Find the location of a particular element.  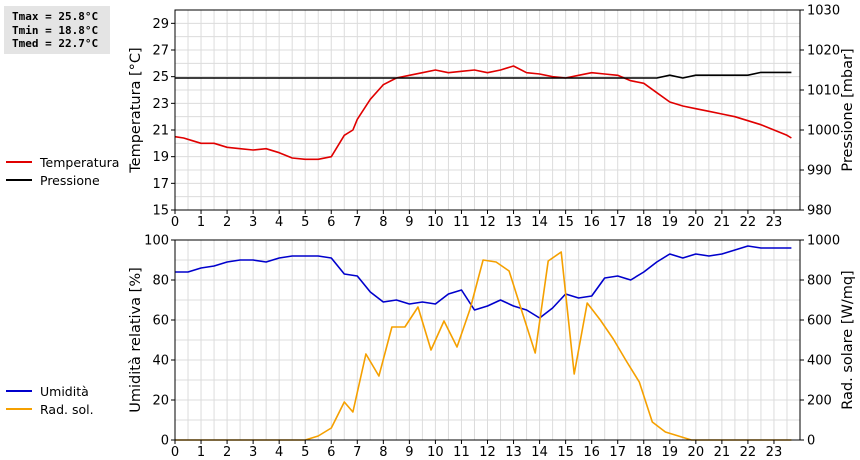

bottom-y-right-tick-label: 0 is located at coordinates (811, 441).